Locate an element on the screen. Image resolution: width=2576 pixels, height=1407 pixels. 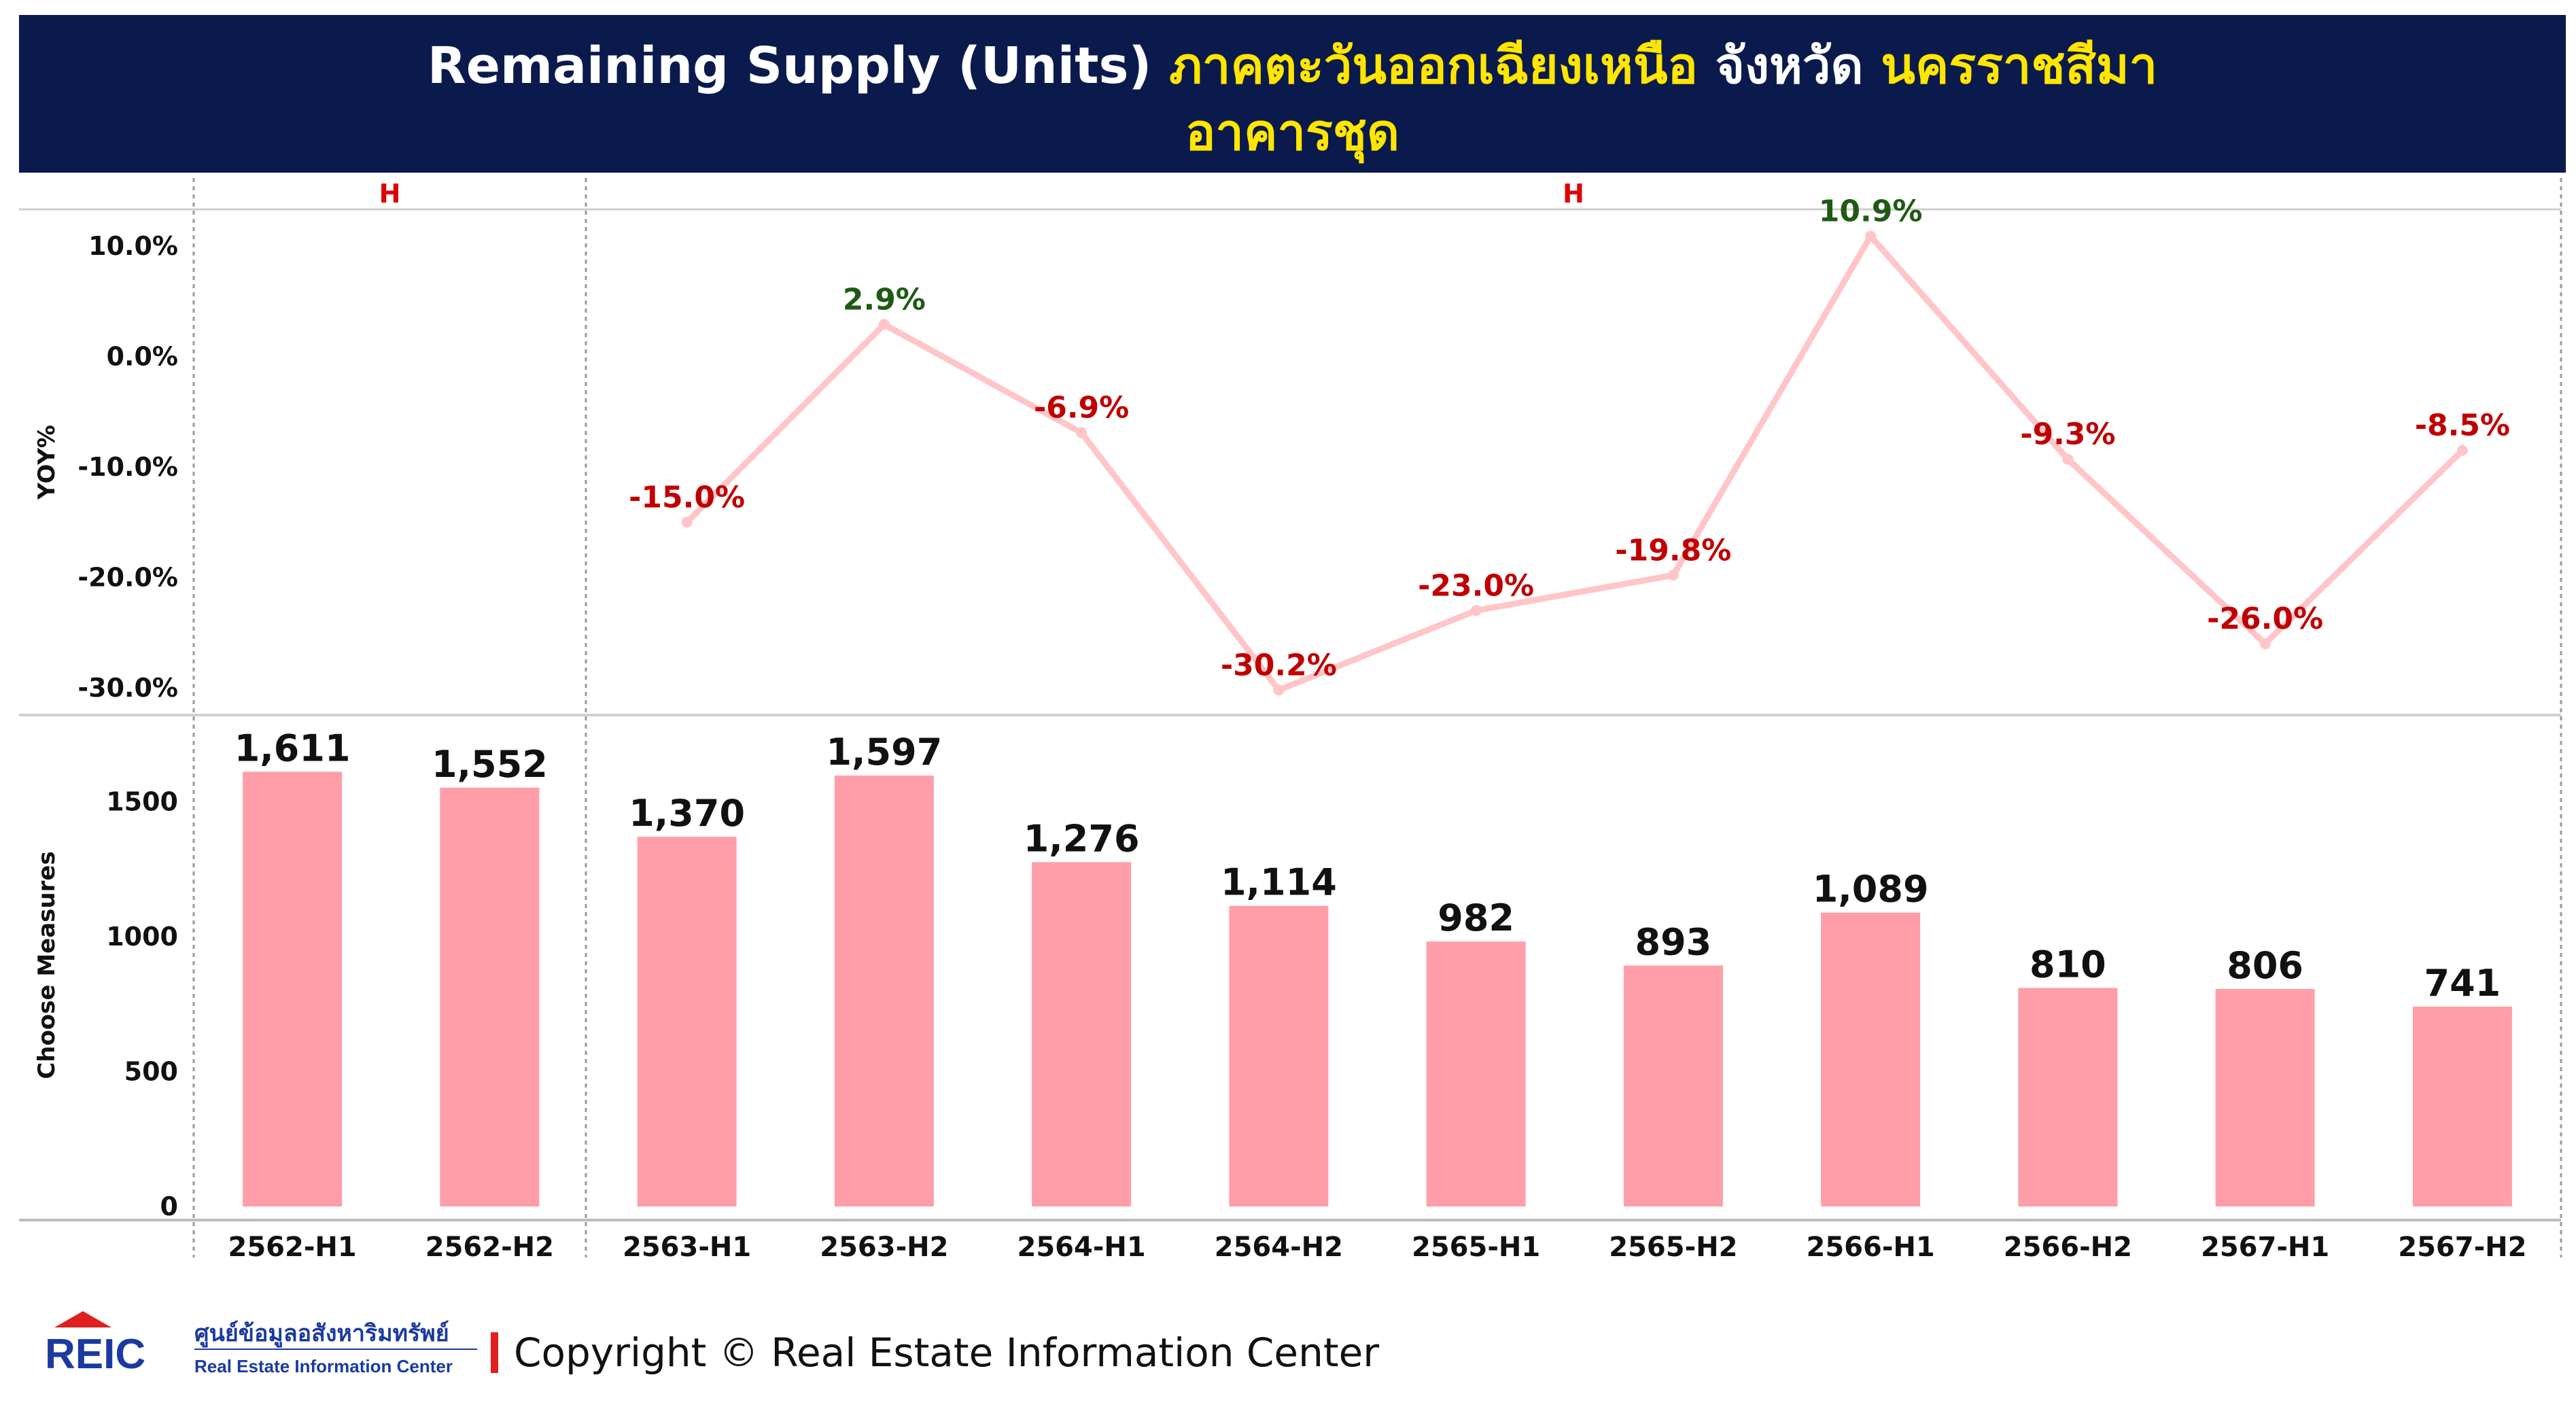
copyright-accent-bar is located at coordinates (494, 1352).